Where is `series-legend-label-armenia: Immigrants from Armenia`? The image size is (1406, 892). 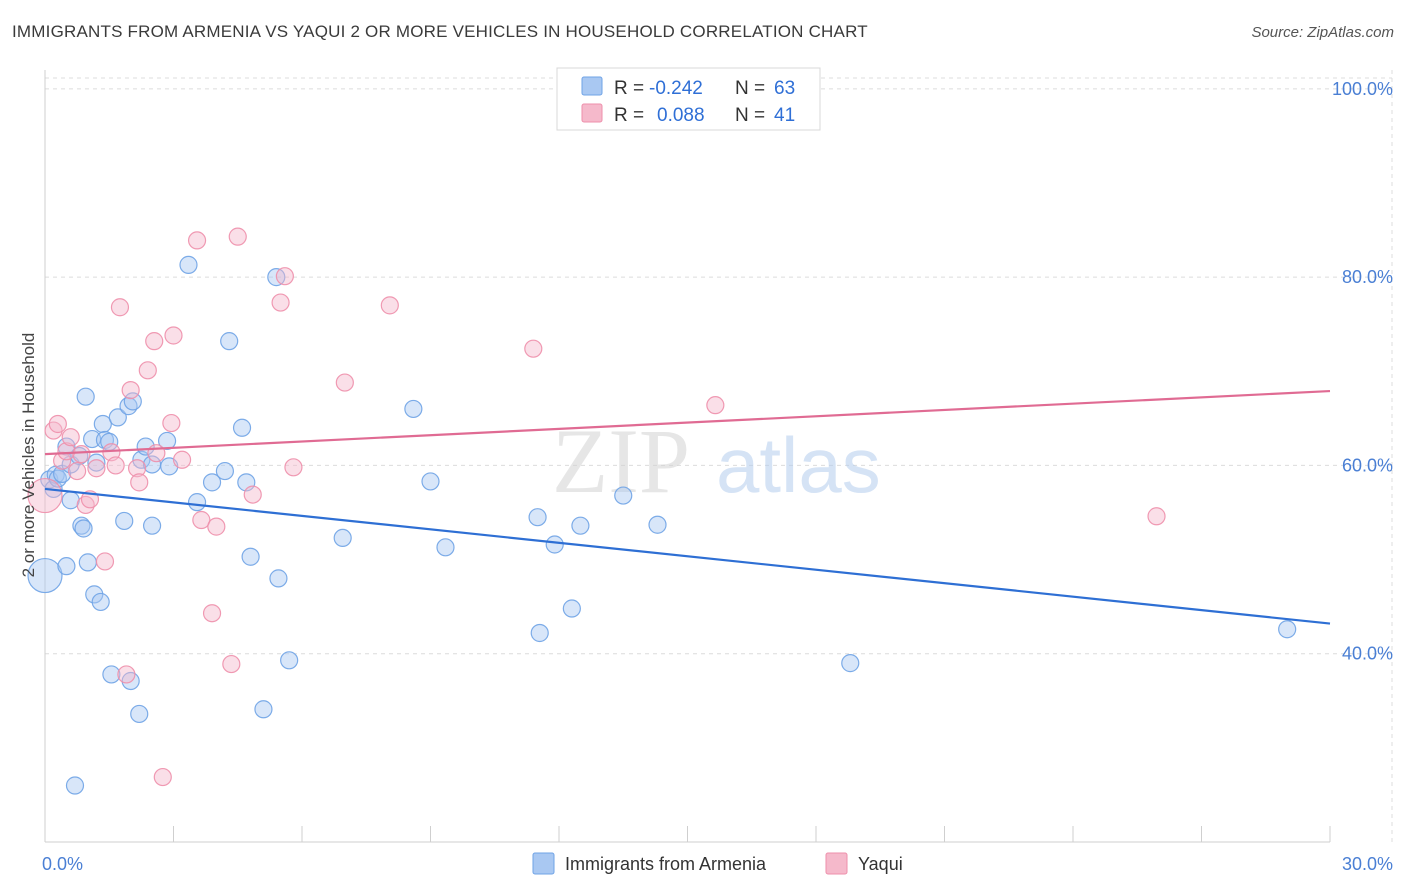
series-legend-label-armenia: Immigrants from Armenia is located at coordinates (666, 864).